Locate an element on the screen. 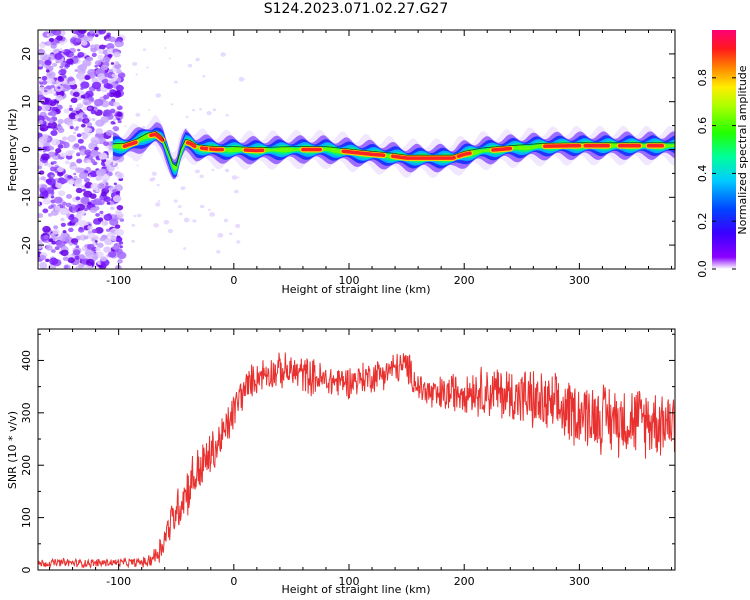 The height and width of the screenshot is (600, 750). snr-x-tick-label: -100 is located at coordinates (118, 581).